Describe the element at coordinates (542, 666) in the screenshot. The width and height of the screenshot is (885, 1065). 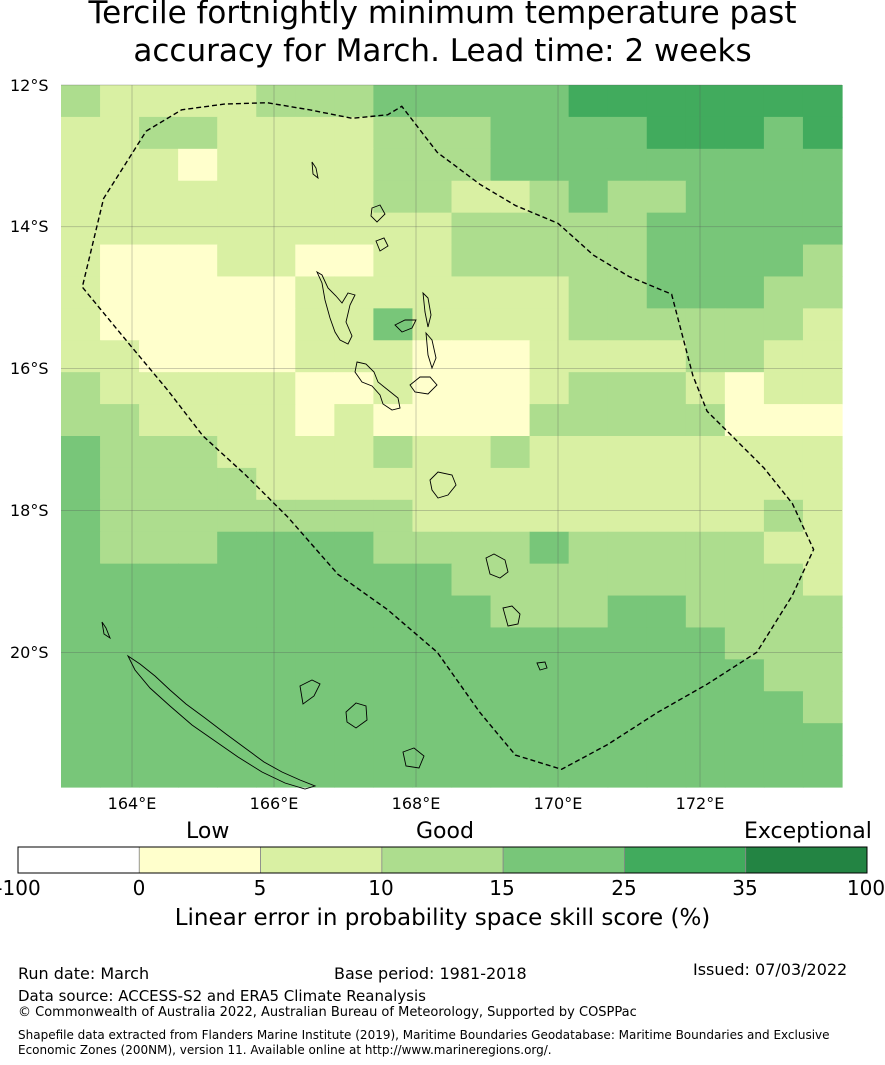
I see `island-aneityum` at that location.